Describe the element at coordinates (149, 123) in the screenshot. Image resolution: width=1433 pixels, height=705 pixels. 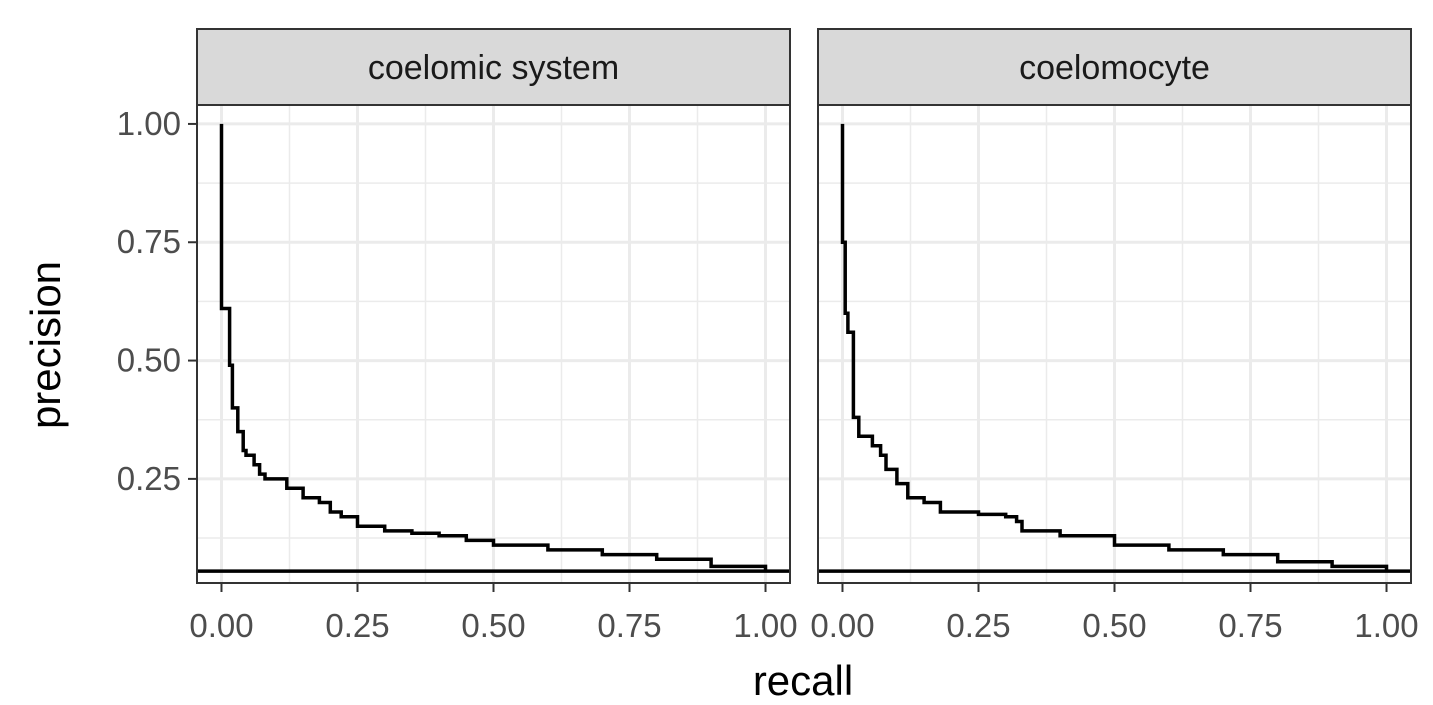
I see `y-tick-label: 1.00` at that location.